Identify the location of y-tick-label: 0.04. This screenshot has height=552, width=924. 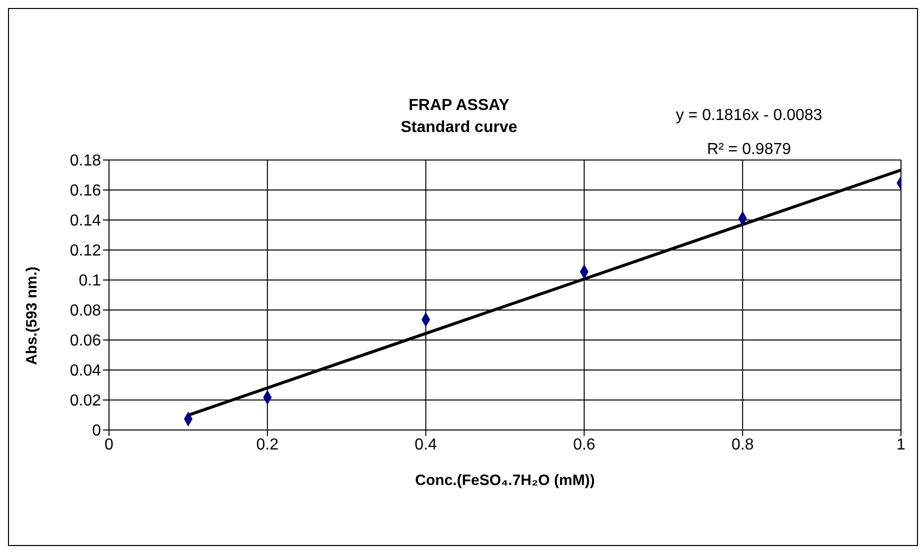
(86, 371).